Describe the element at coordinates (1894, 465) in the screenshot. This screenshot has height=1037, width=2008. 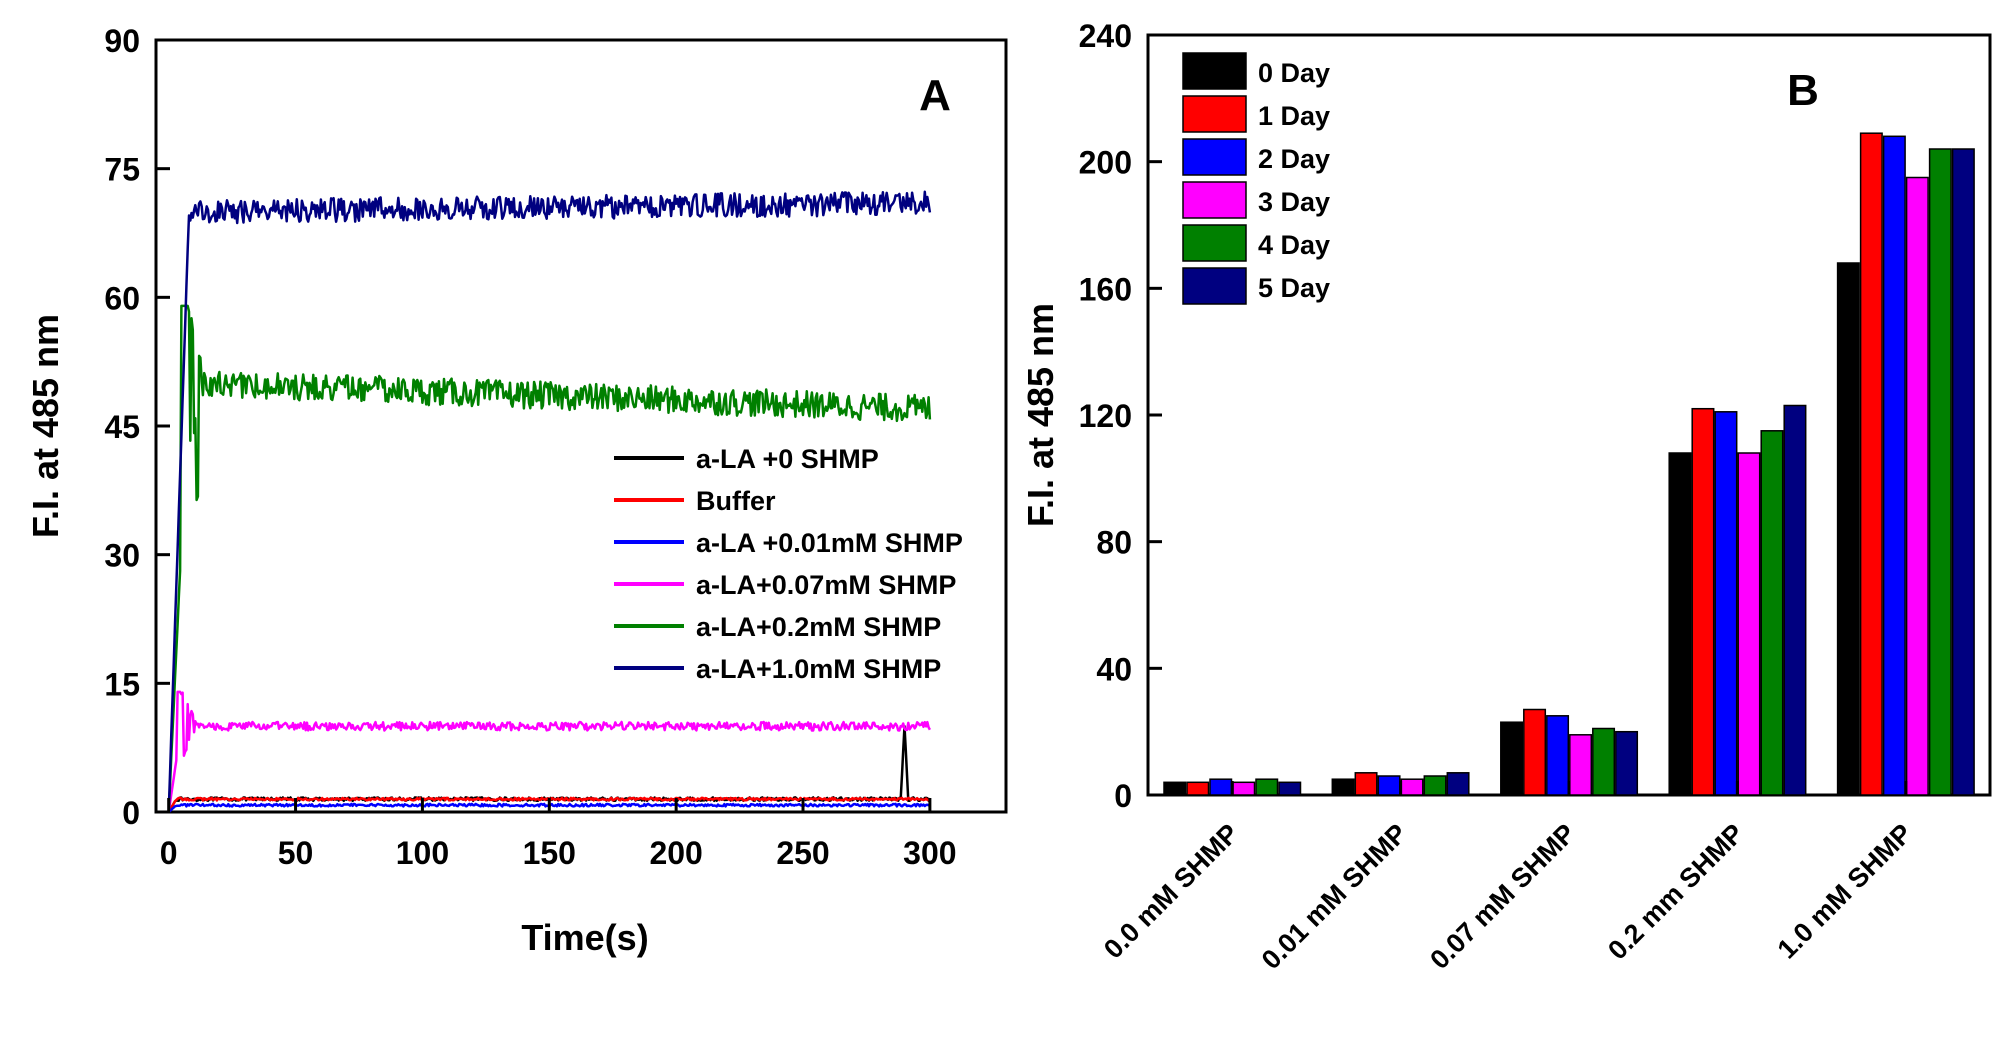
I see `panel-b-bar-1-0-mm-shmp-2-day` at that location.